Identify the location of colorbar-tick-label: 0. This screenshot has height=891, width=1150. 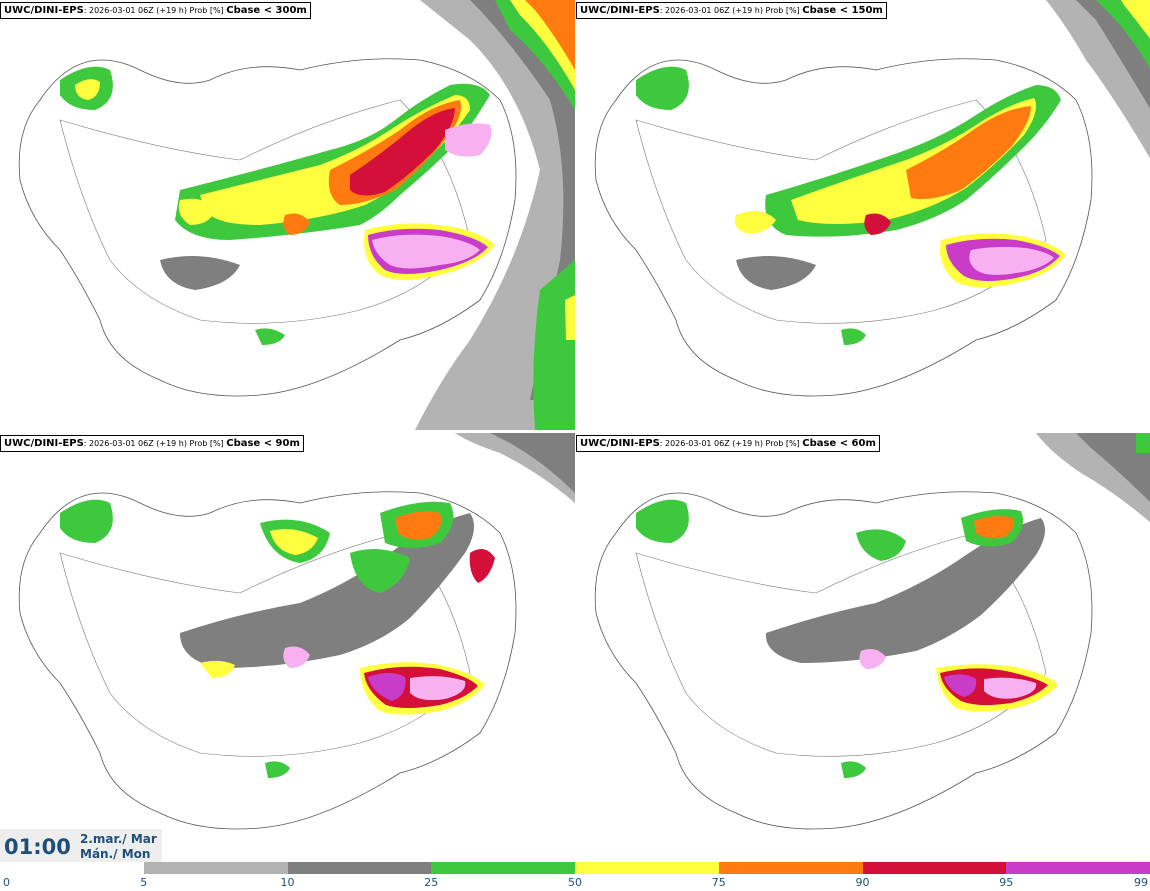
(6, 882).